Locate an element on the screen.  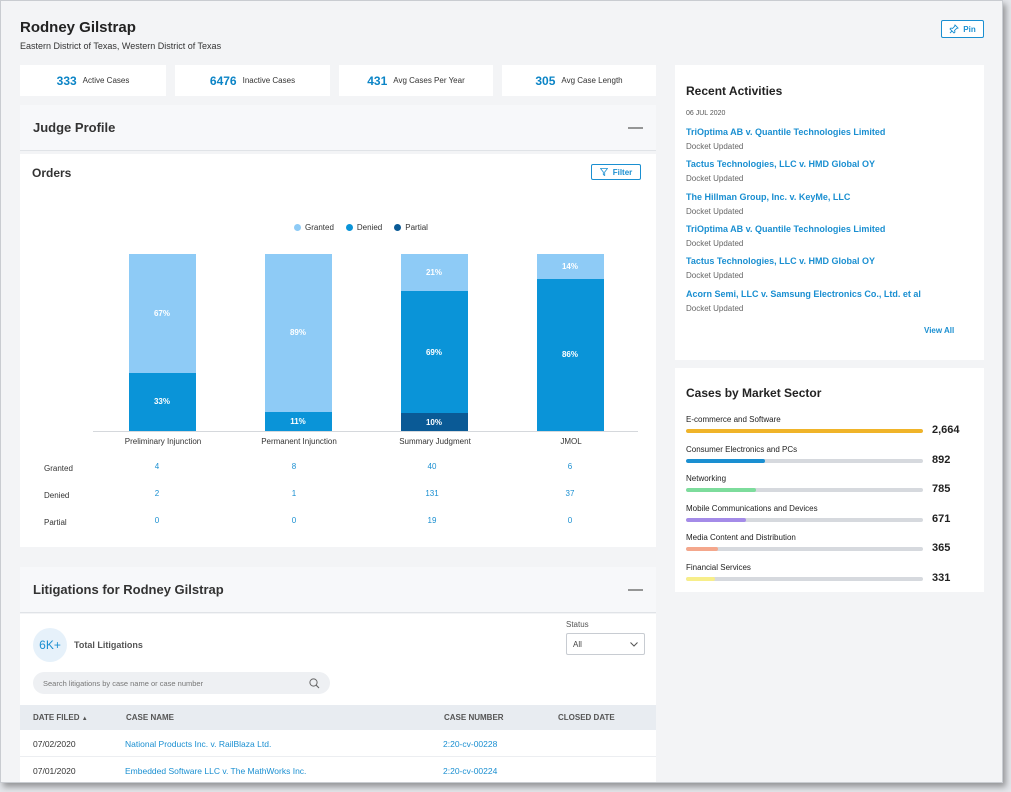
col-case-name: CASE NAME is located at coordinates (150, 717).